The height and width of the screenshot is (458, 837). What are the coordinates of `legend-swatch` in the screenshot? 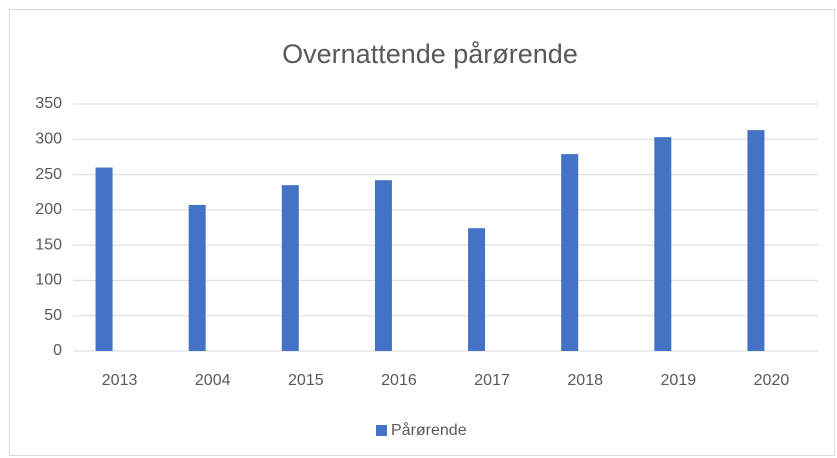 It's located at (381, 430).